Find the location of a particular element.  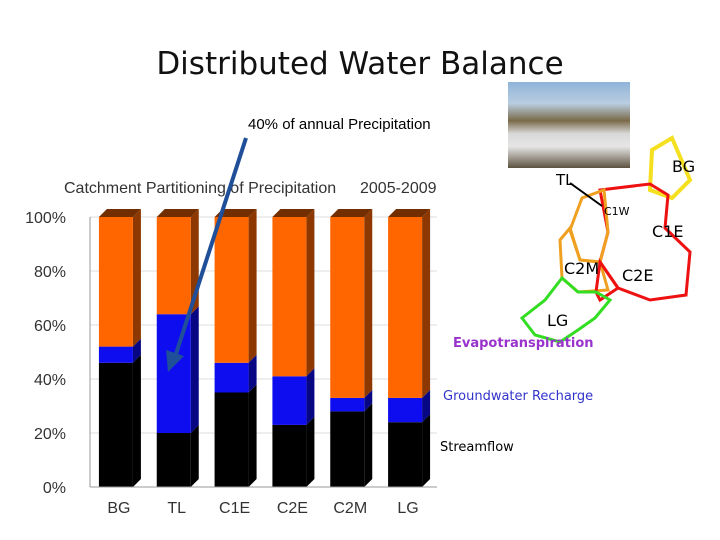

bar-c1e-evapotranspiration is located at coordinates (231, 290).